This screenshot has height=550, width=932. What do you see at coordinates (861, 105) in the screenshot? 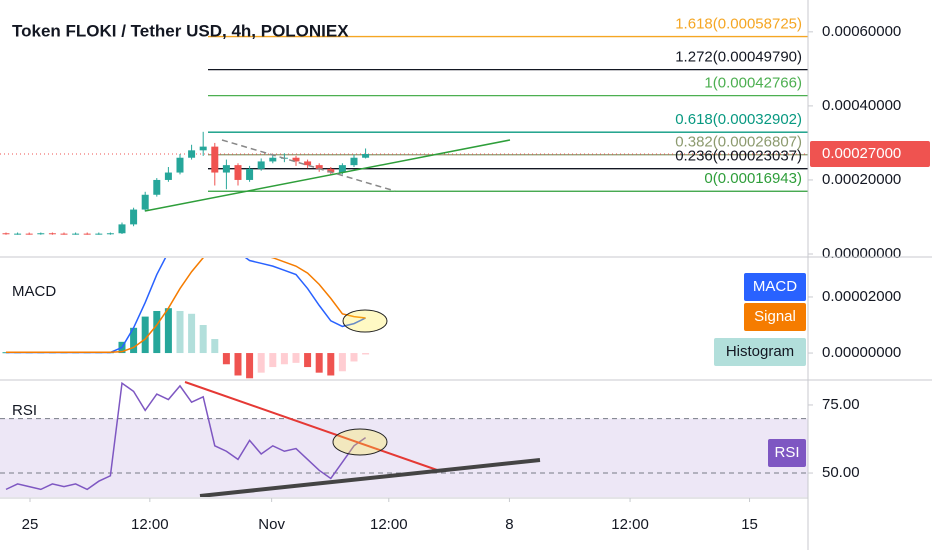
I see `y-tick-label: 0.00040000` at bounding box center [861, 105].